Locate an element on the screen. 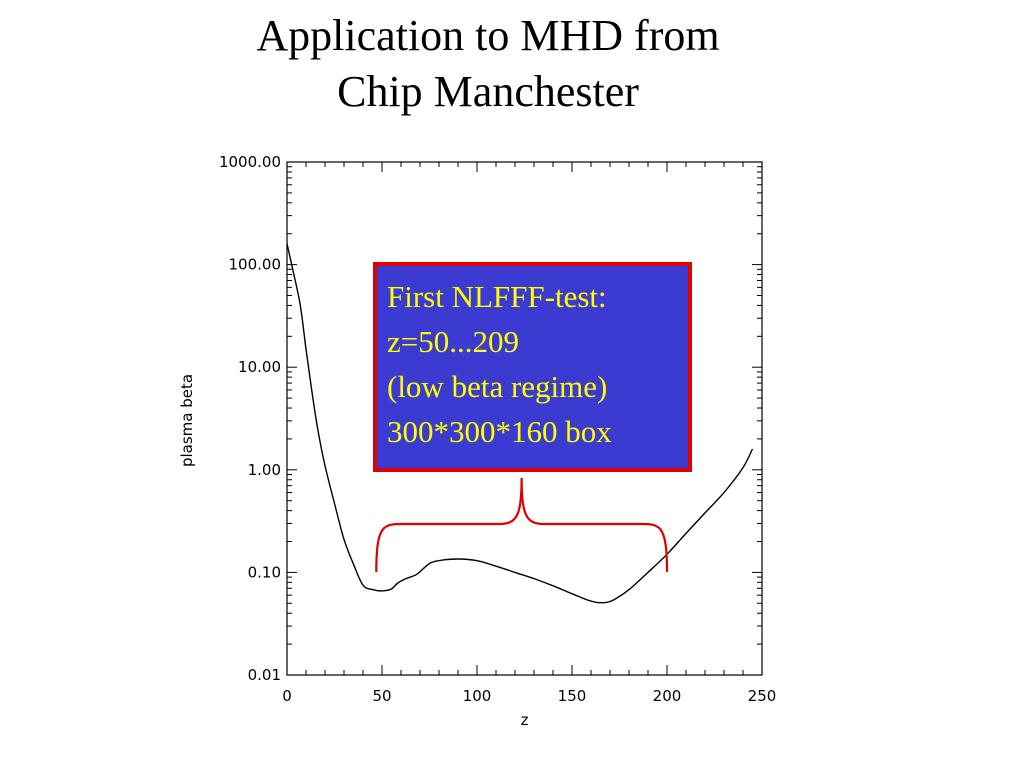  annotation-line-4: 300*300*160 box is located at coordinates (499, 431).